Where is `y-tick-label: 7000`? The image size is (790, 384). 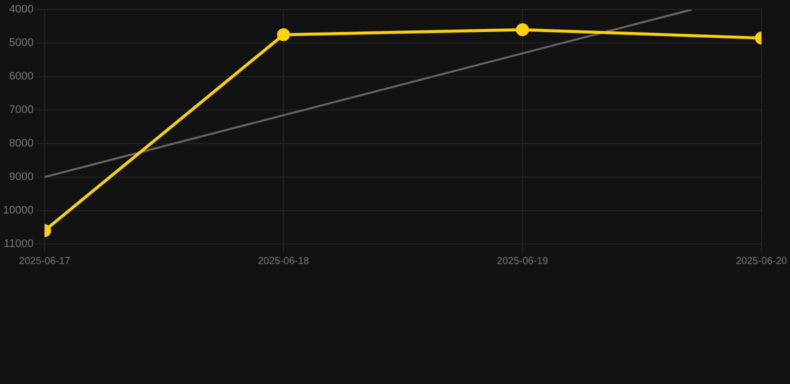
y-tick-label: 7000 is located at coordinates (21, 110).